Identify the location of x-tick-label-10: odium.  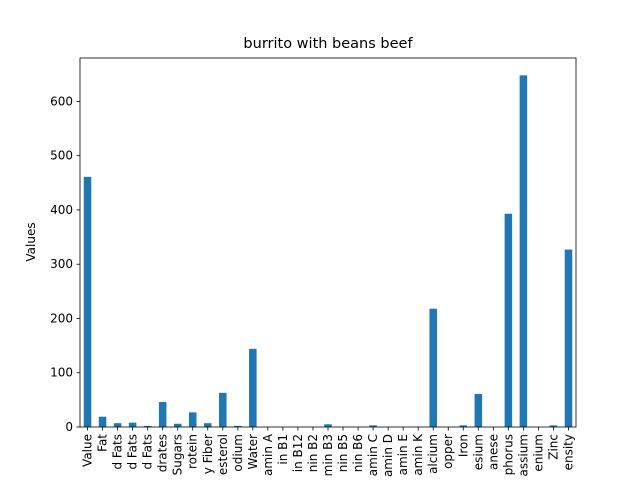
(238, 453).